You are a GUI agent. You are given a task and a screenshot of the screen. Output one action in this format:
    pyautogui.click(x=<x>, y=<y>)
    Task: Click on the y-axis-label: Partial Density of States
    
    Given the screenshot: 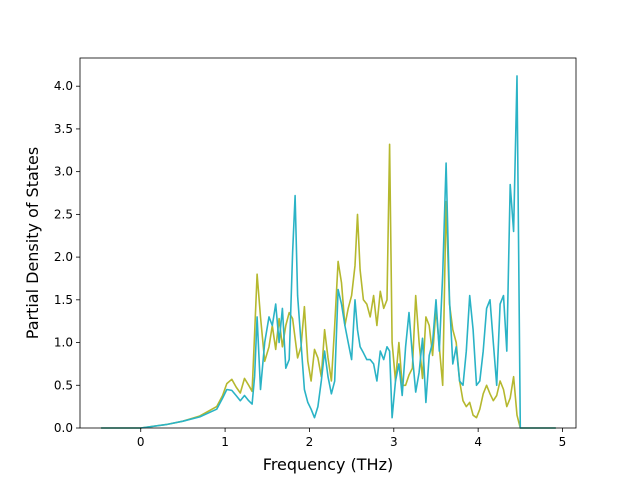 What is the action you would take?
    pyautogui.click(x=32, y=243)
    